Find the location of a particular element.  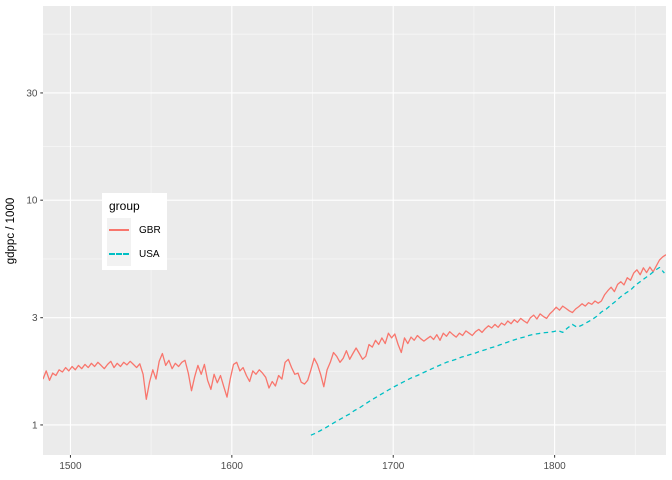

y-tick-label: 1 is located at coordinates (35, 425).